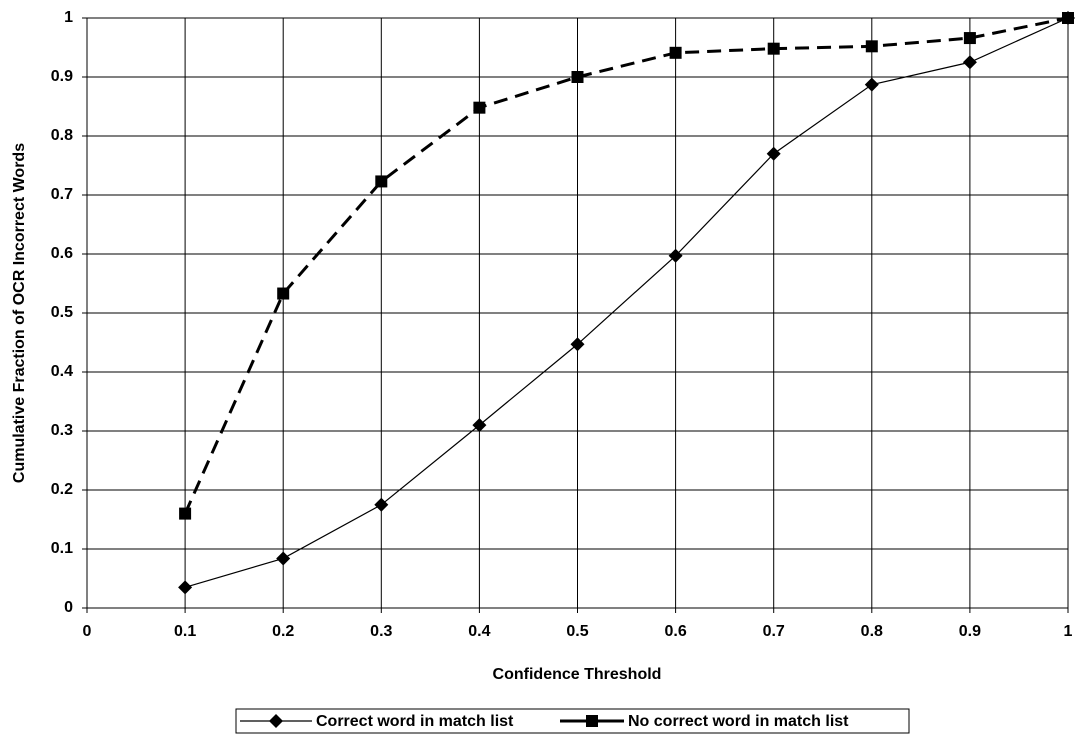 Image resolution: width=1079 pixels, height=740 pixels. Describe the element at coordinates (62, 430) in the screenshot. I see `y-tick-label: 0.3` at that location.